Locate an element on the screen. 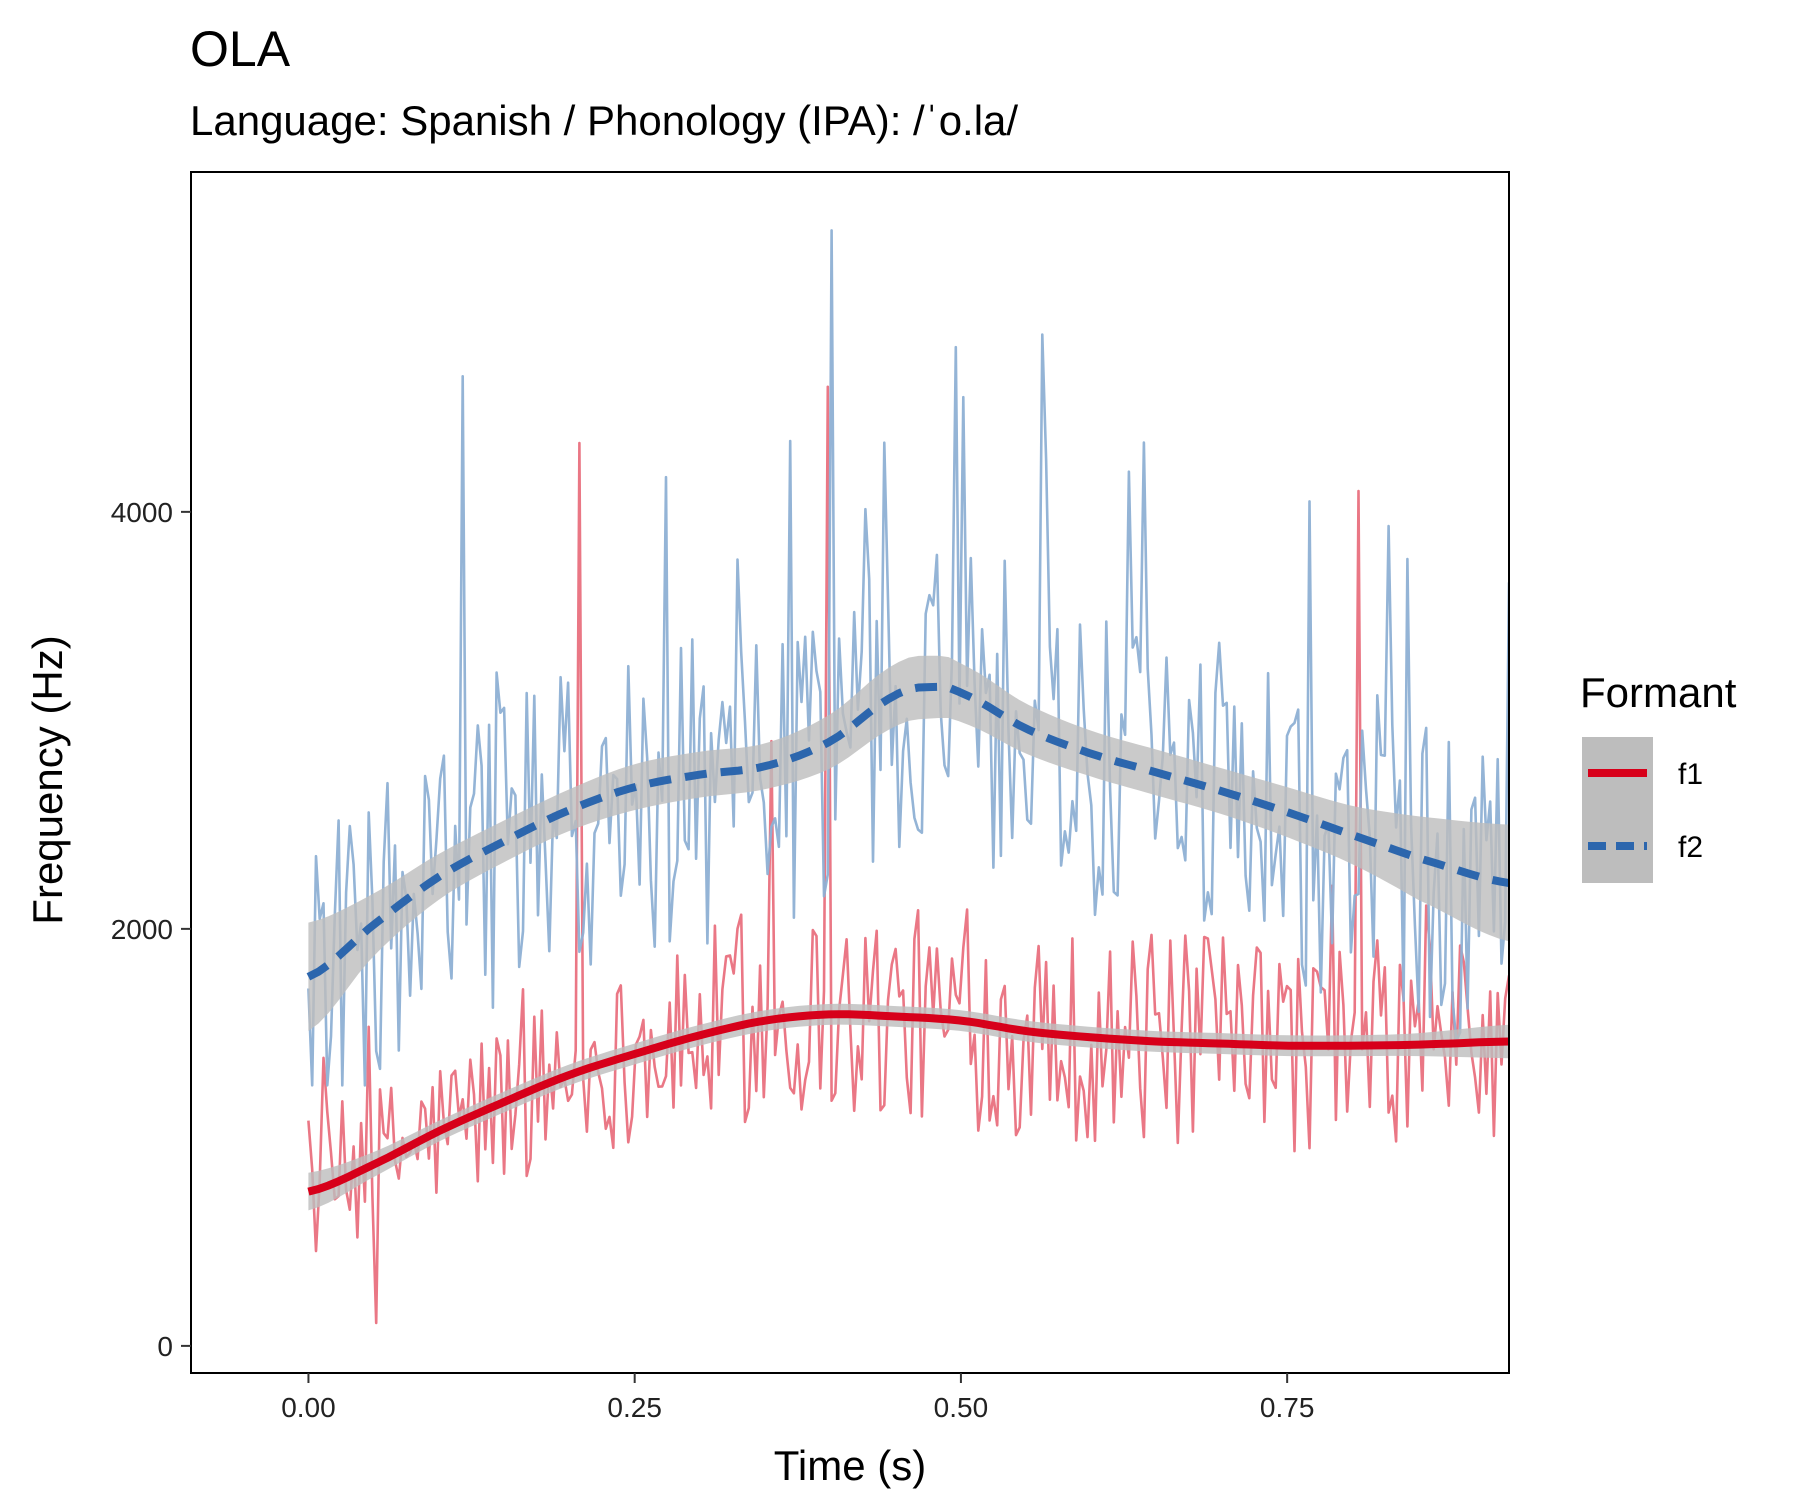  legend-label-f1: f1 is located at coordinates (1690, 774).